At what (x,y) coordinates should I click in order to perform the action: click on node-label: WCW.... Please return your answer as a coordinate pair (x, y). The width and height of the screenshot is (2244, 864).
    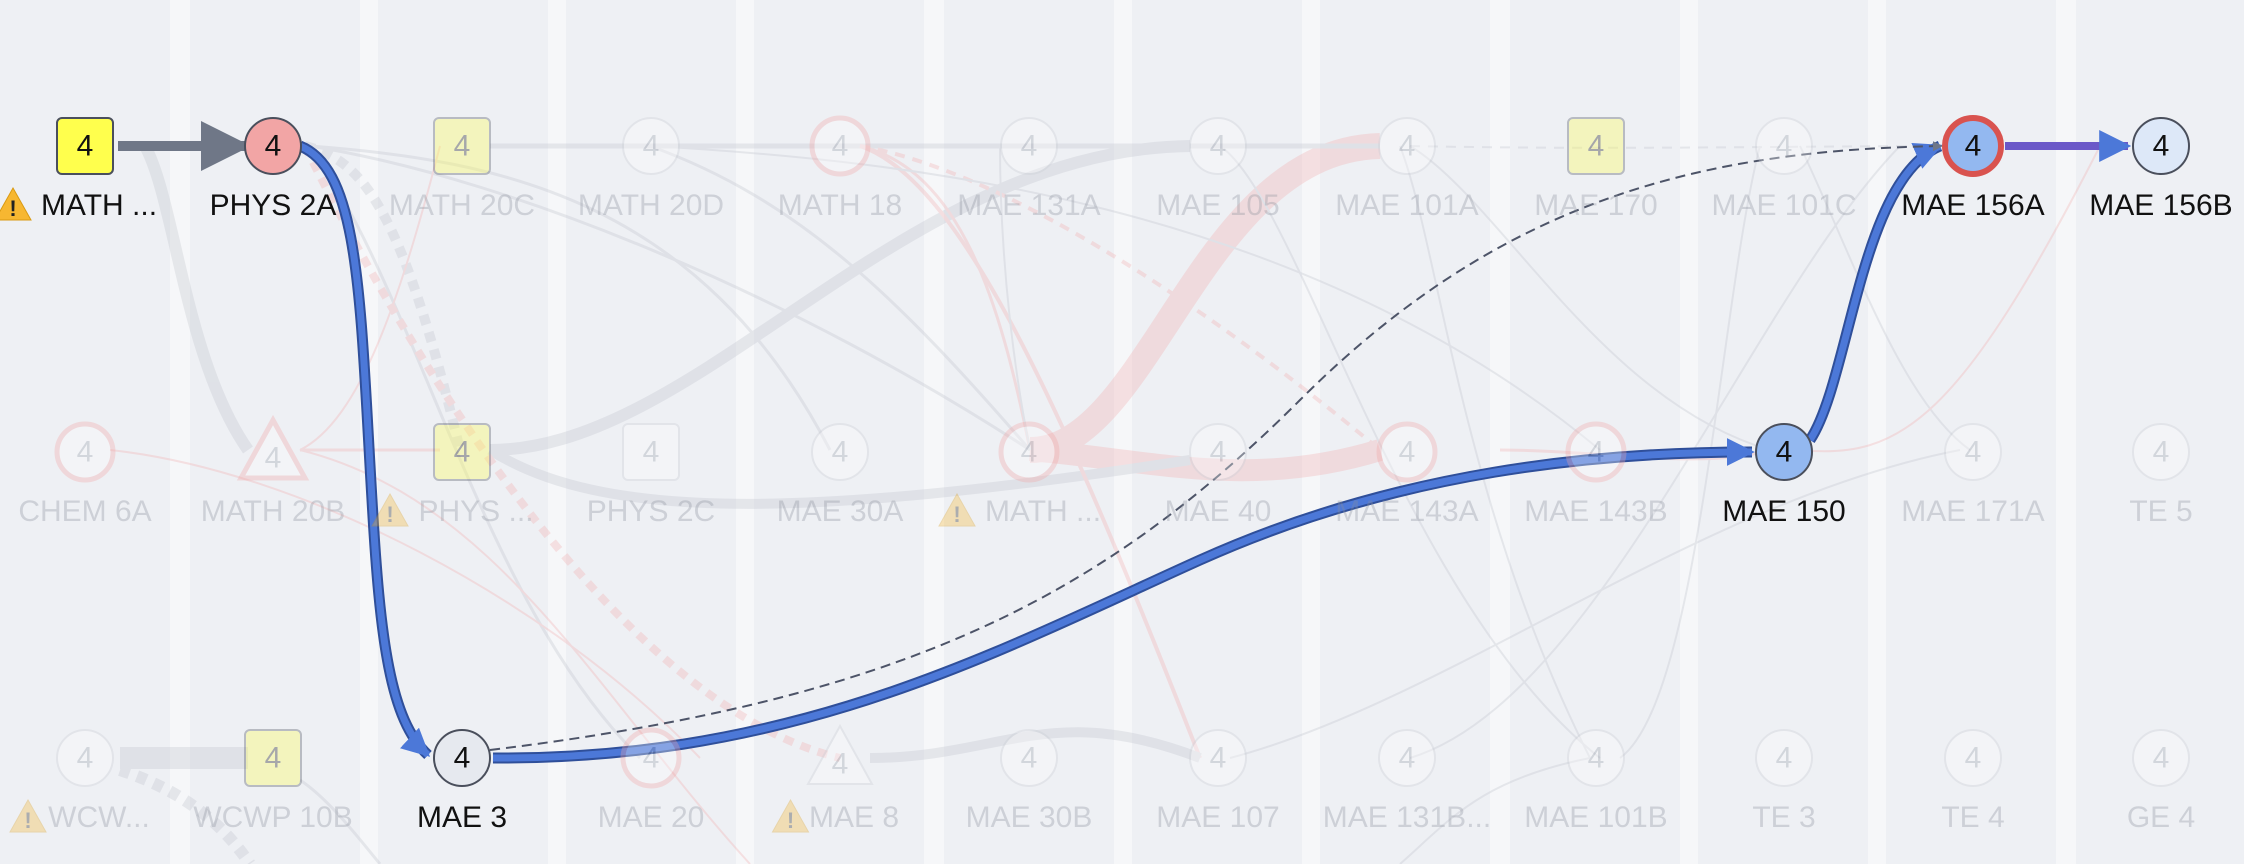
    Looking at the image, I should click on (99, 817).